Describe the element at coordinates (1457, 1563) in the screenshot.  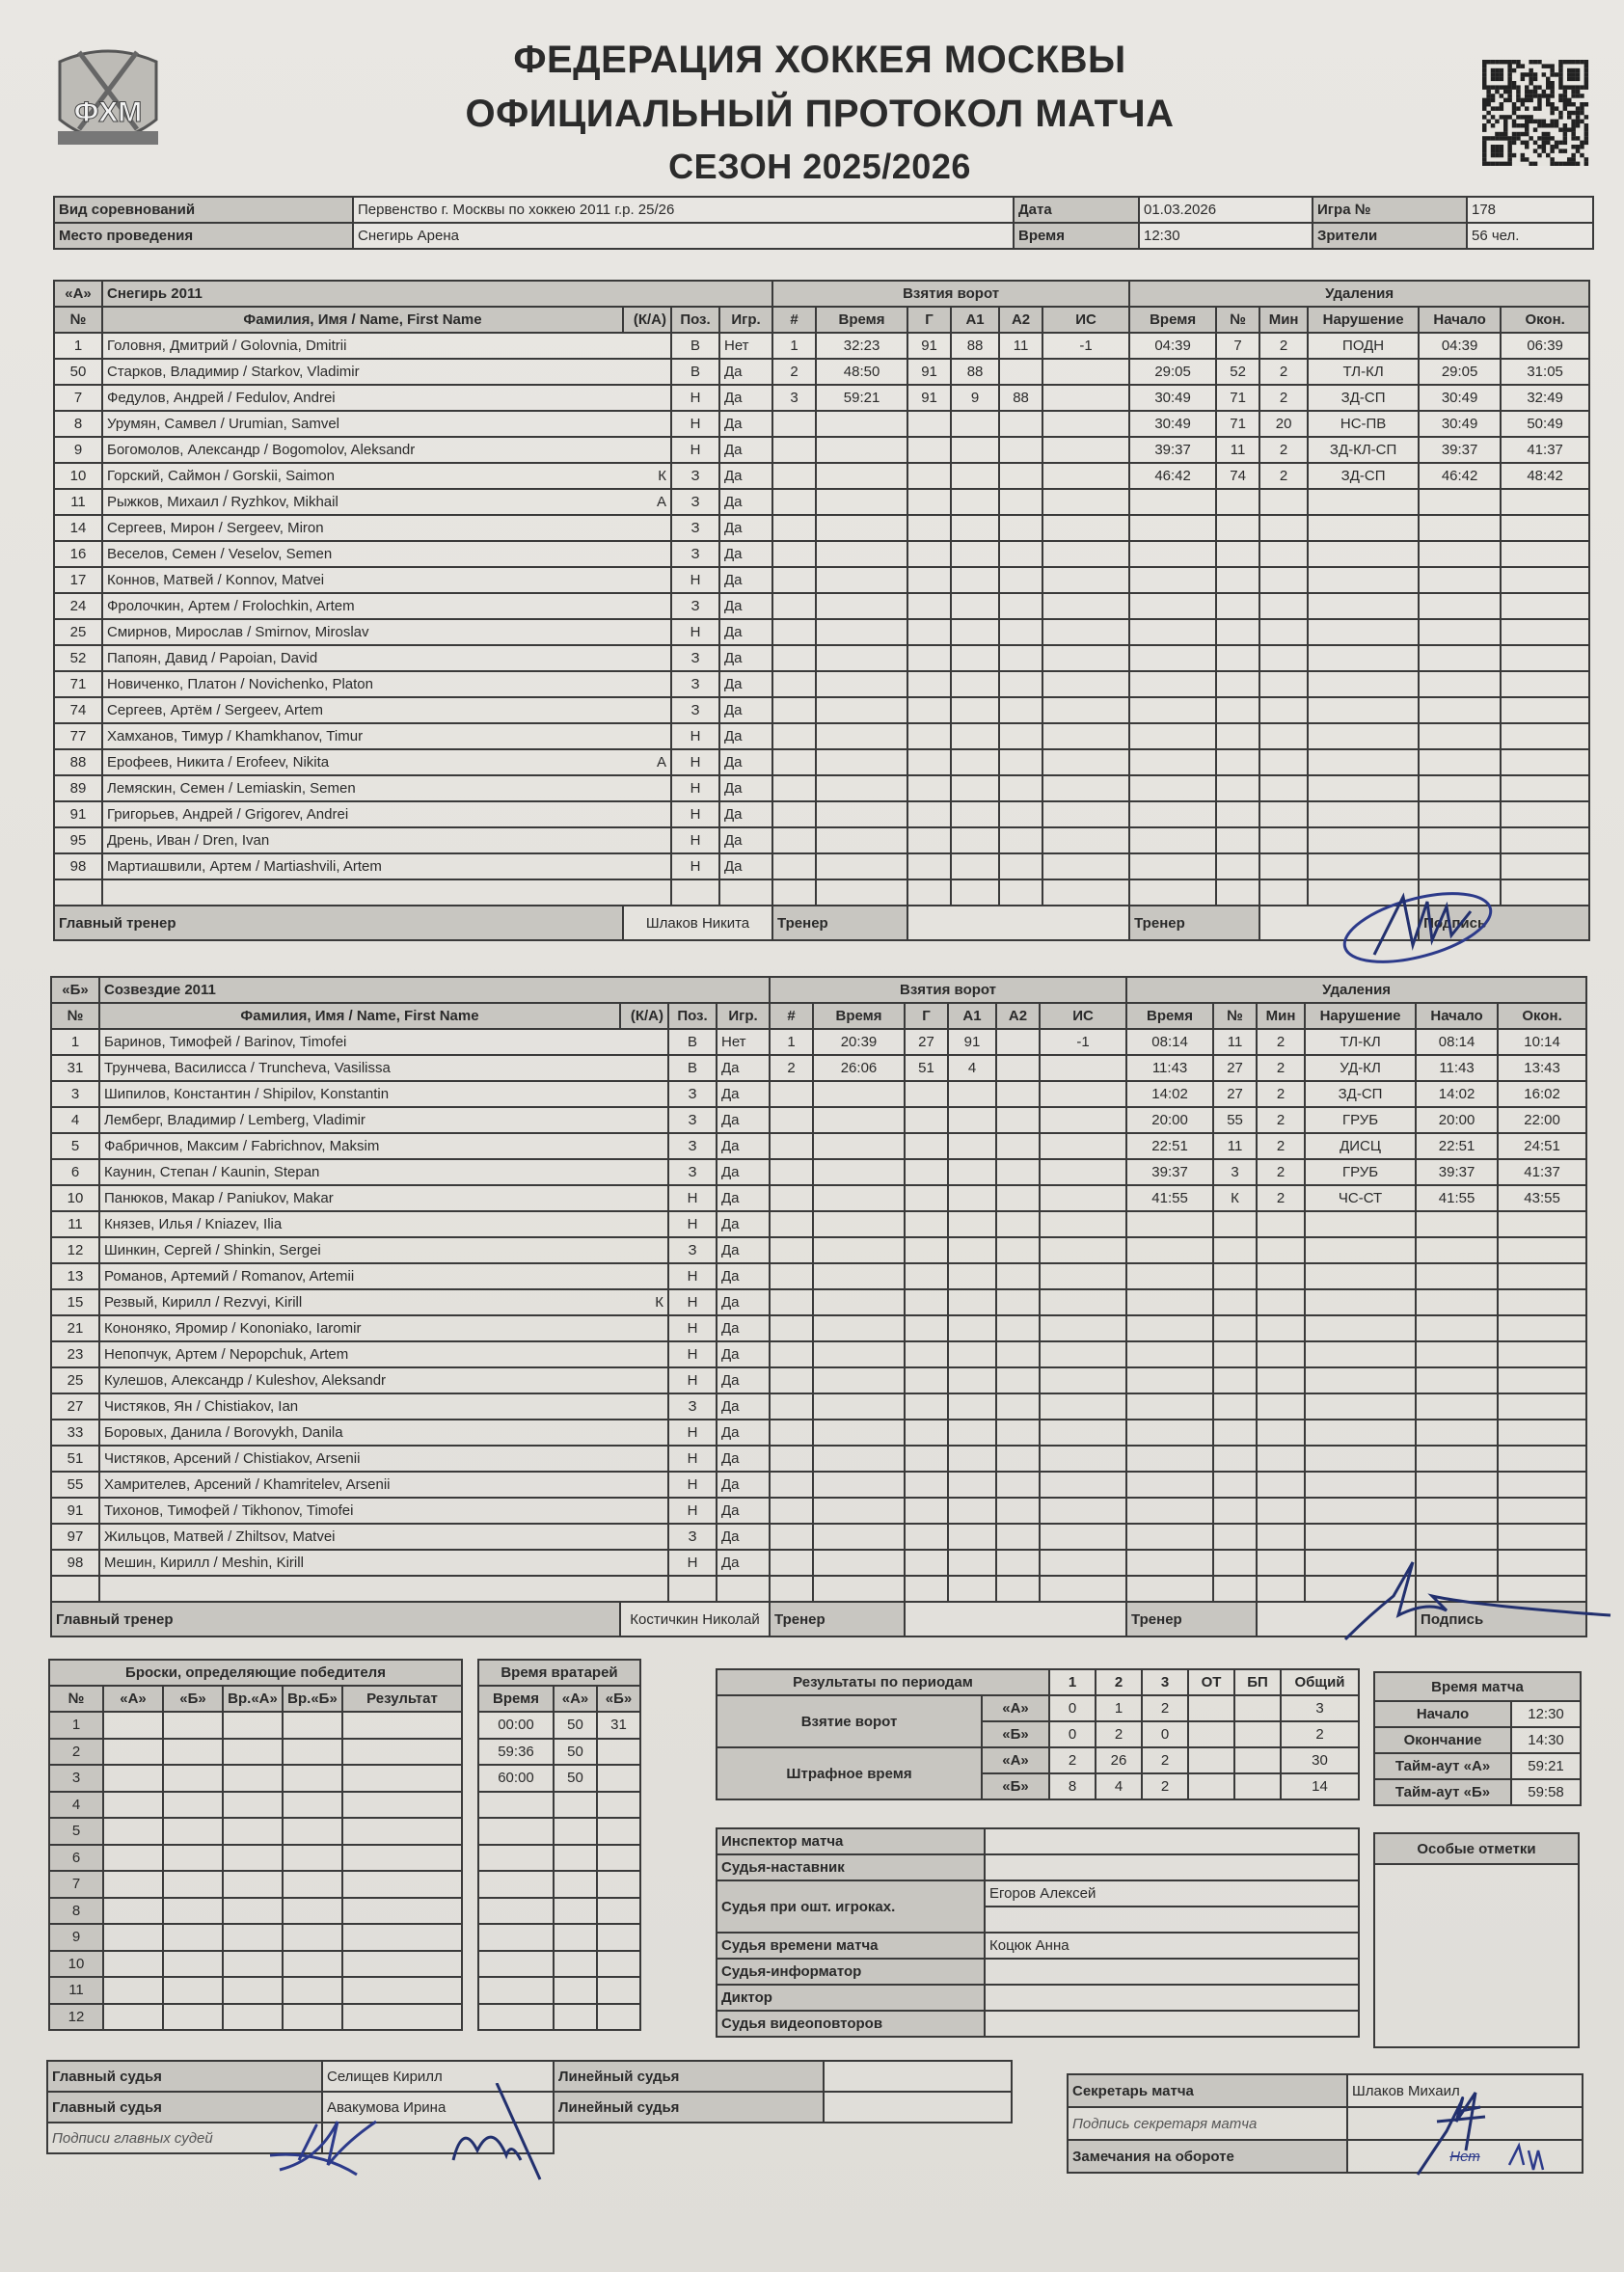
I see `penalty-start` at that location.